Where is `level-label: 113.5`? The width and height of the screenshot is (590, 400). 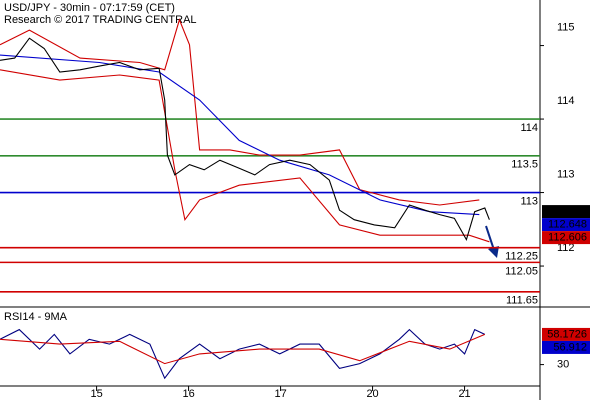
level-label: 113.5 is located at coordinates (524, 165).